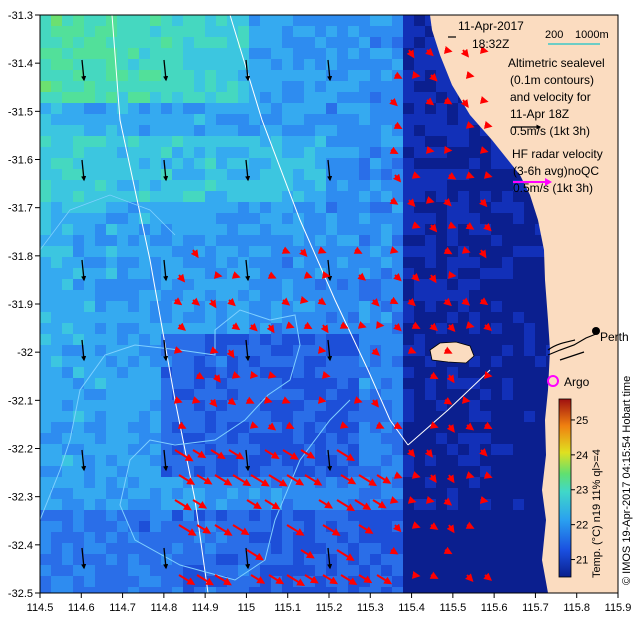  I want to click on lon-tick-label: 115.3, so click(370, 608).